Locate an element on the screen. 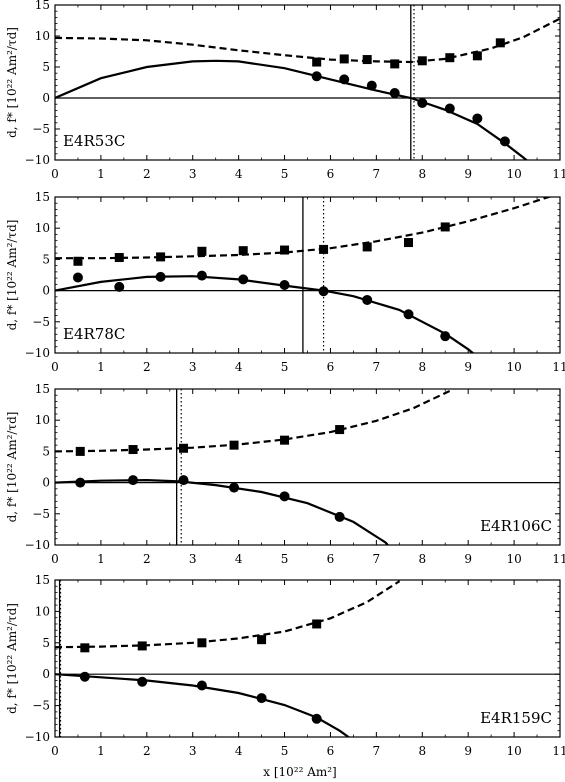 The width and height of the screenshot is (565, 782). panel-label: E4R78C is located at coordinates (94, 334).